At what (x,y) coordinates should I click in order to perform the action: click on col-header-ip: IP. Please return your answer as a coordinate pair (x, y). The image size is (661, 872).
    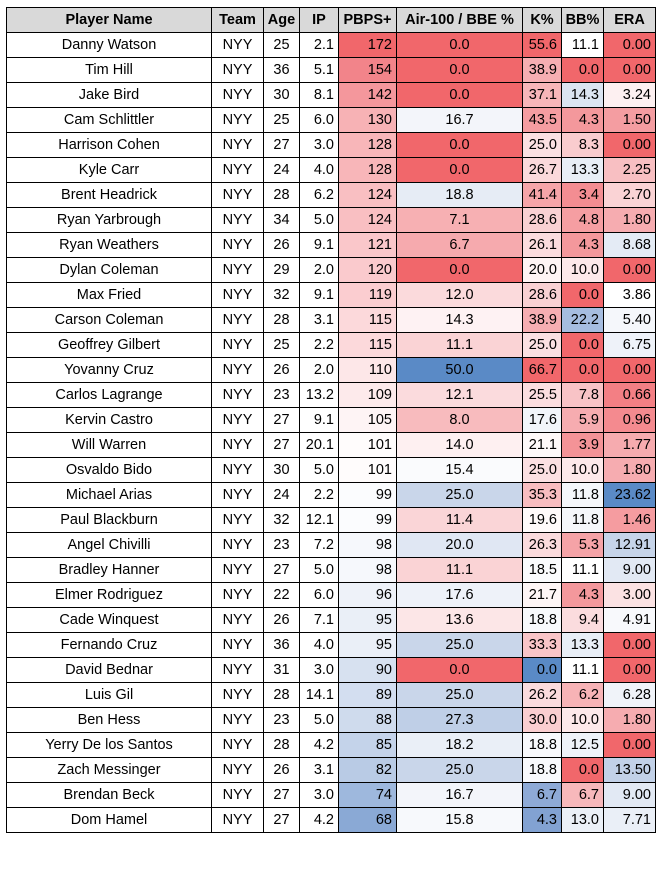
    Looking at the image, I should click on (319, 20).